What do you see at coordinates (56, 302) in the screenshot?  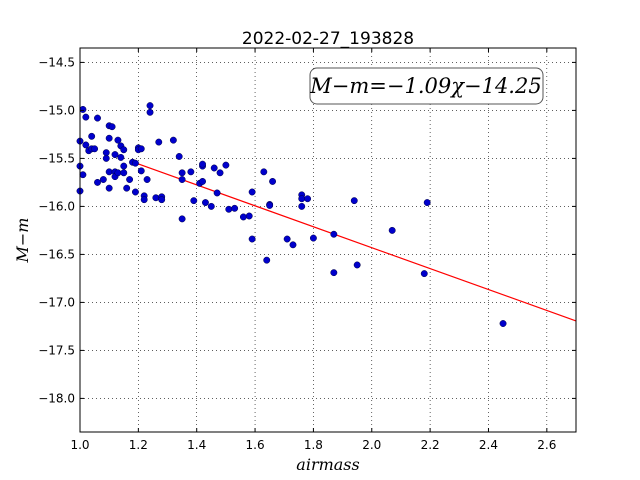 I see `y-tick-label: −17.0` at bounding box center [56, 302].